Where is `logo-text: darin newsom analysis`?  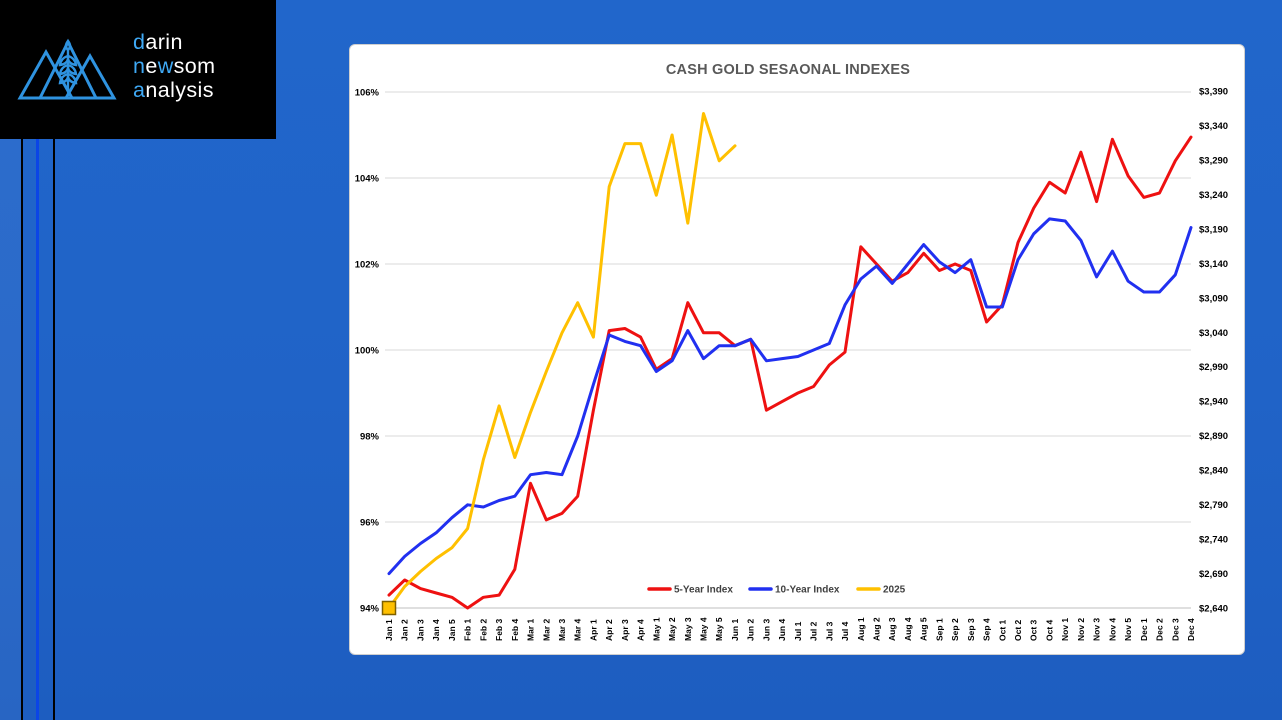
logo-text: darin newsom analysis is located at coordinates (174, 66).